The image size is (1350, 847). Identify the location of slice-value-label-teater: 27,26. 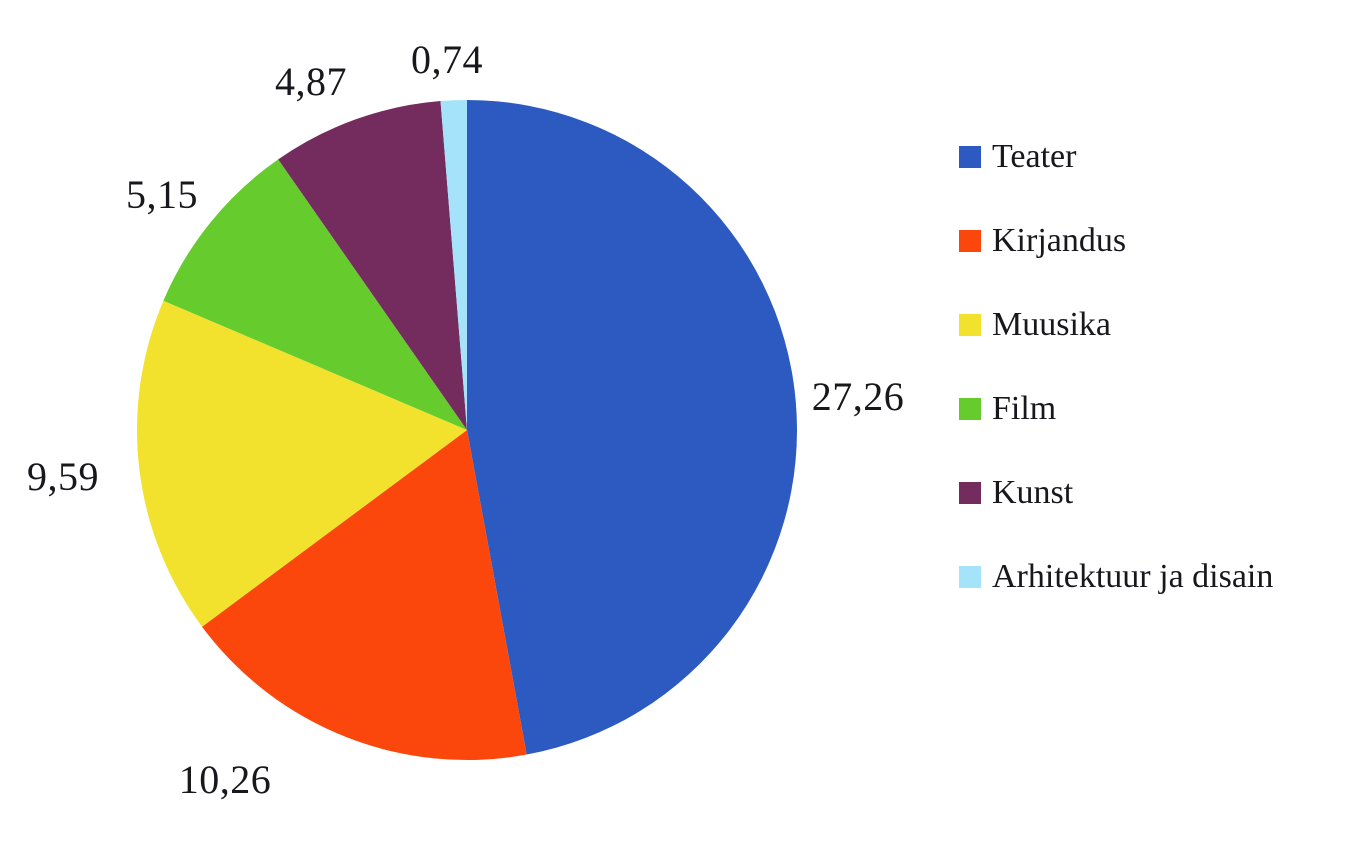
(858, 396).